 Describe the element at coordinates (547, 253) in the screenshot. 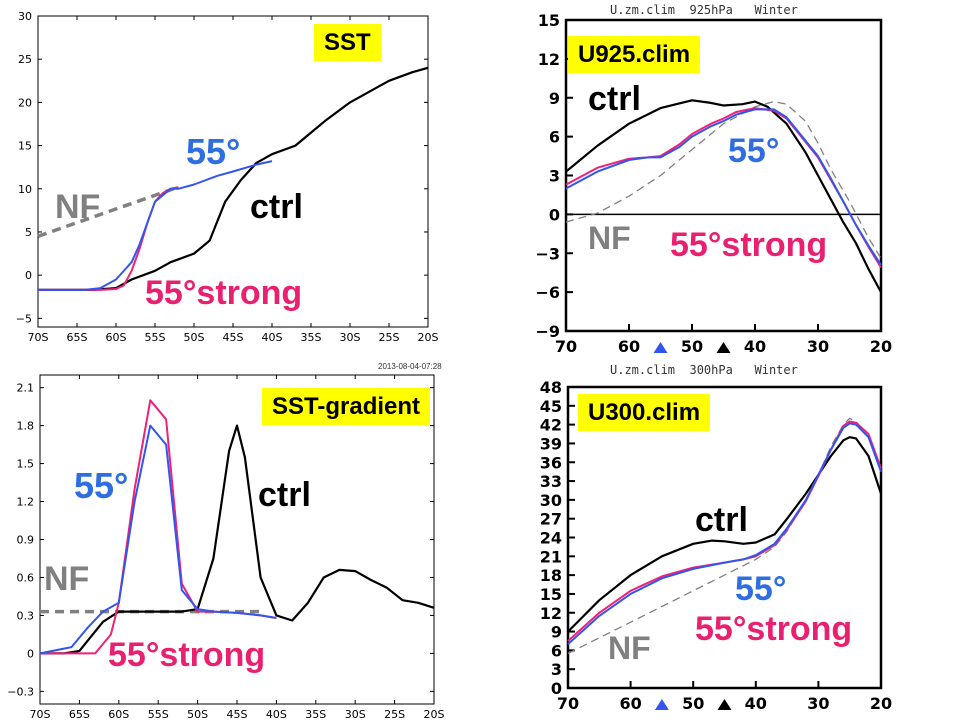

I see `u925-ytick-label: −3` at that location.